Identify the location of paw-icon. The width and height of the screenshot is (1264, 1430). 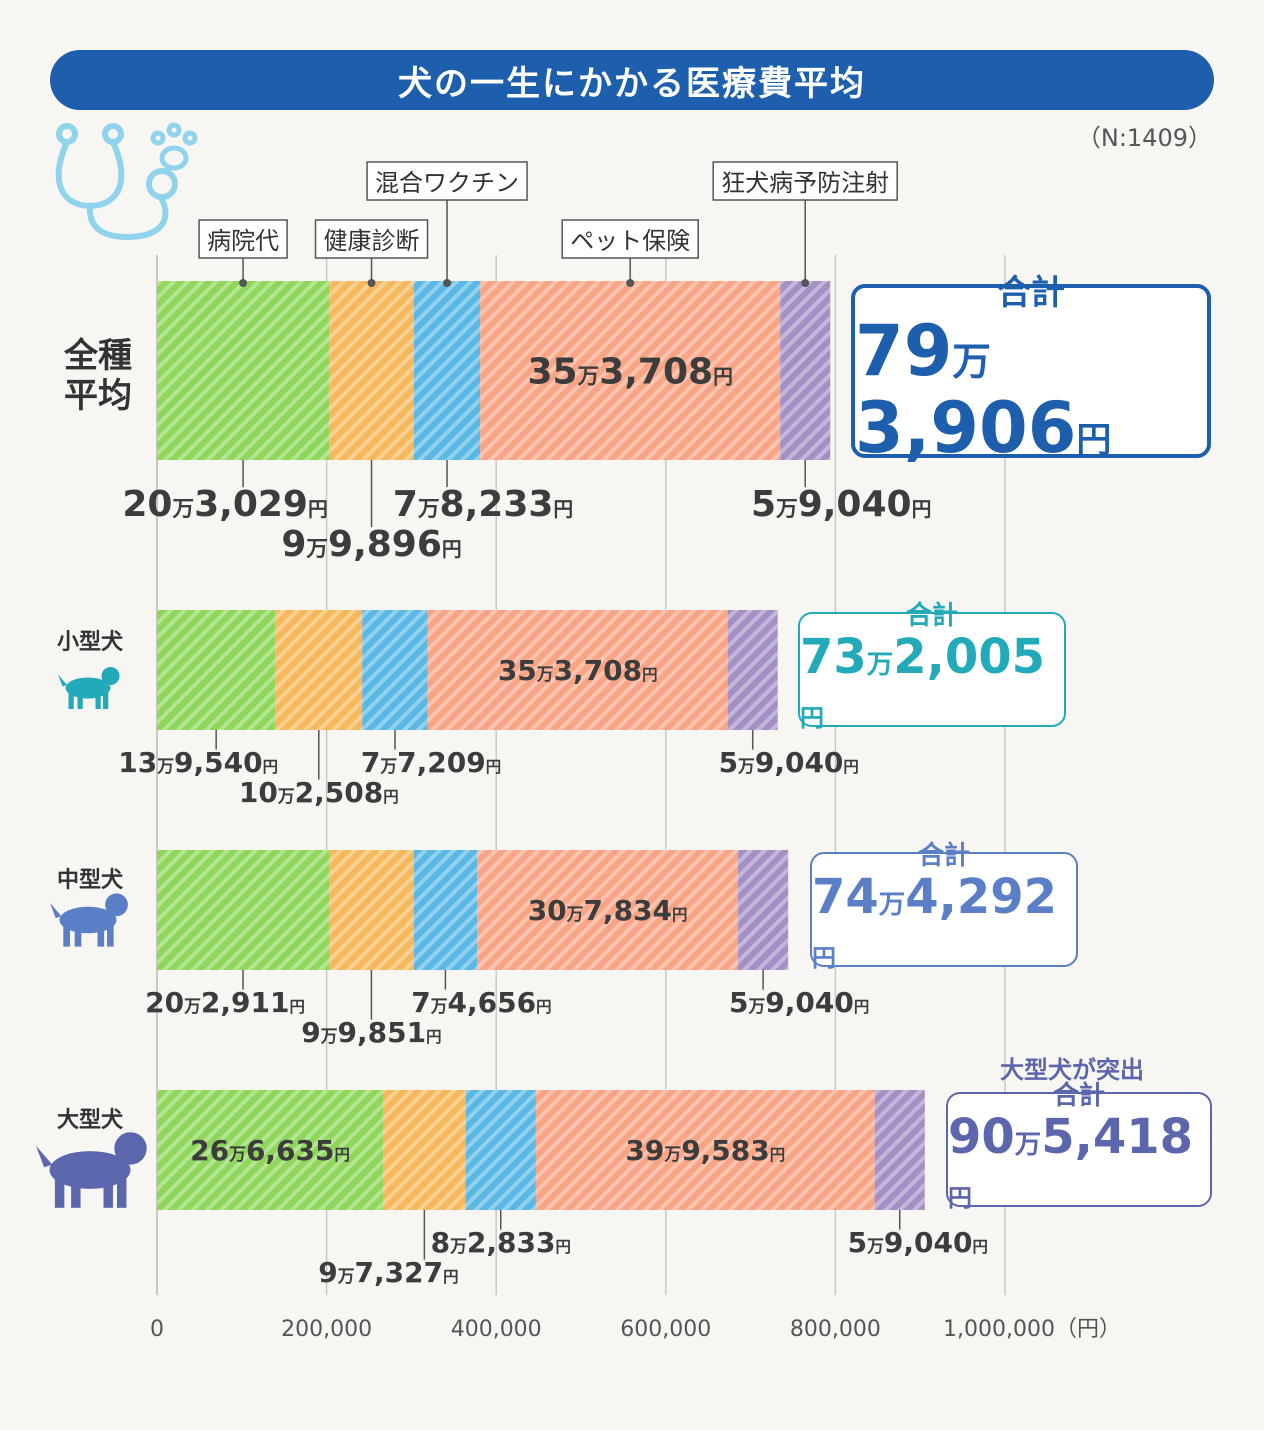
(174, 146).